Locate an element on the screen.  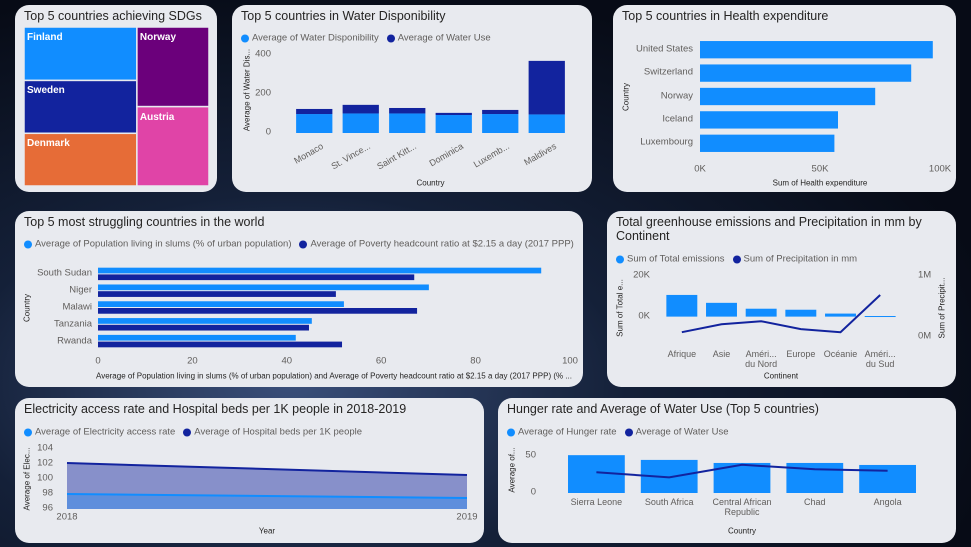
x-category-label: Océanie is located at coordinates (840, 354).